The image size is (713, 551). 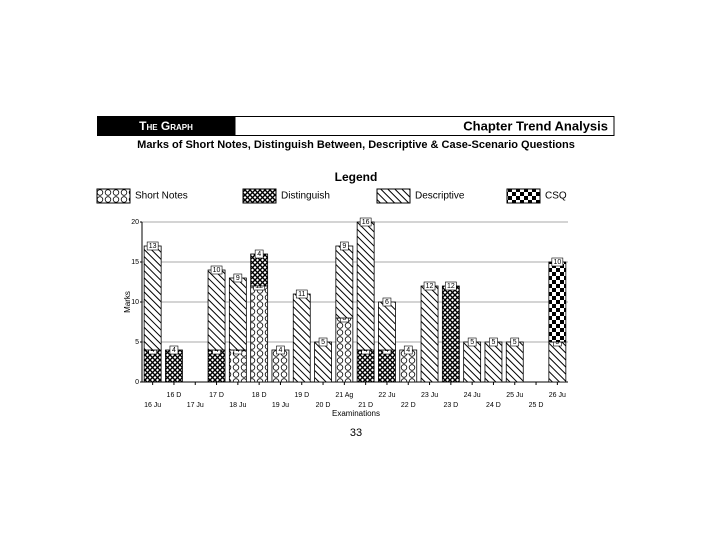 I want to click on x-tick-label: 18 Ju, so click(x=237, y=405).